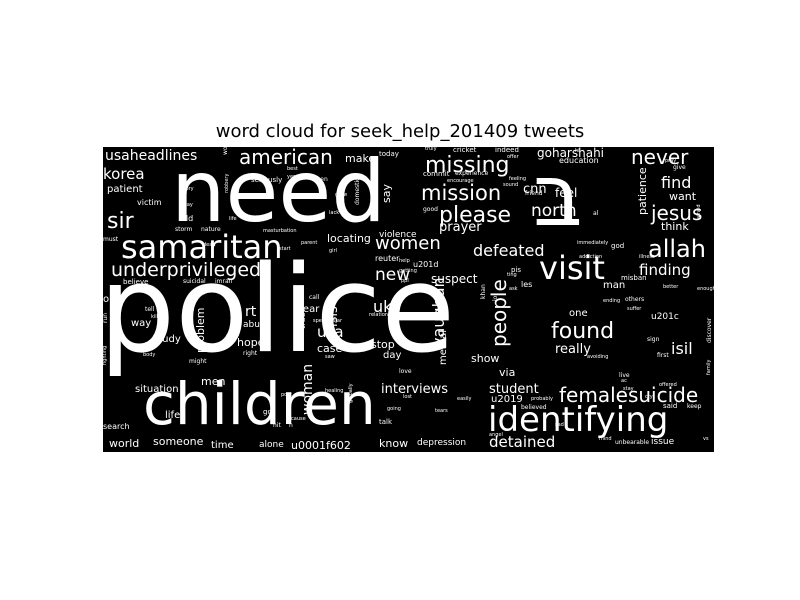  I want to click on word-one: one, so click(578, 313).